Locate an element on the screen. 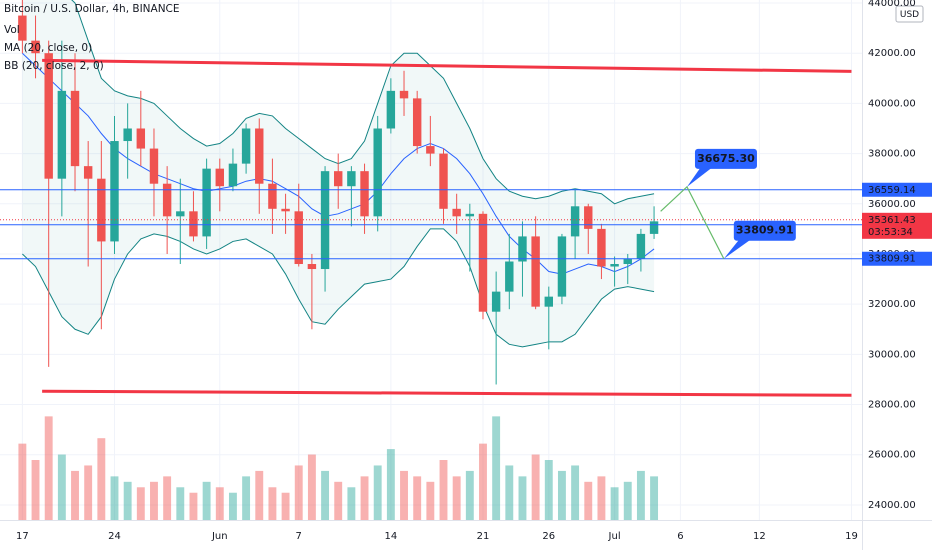  symbol: Bitcoin / U.S. Dollar, 4h, BINANCE is located at coordinates (92, 9).